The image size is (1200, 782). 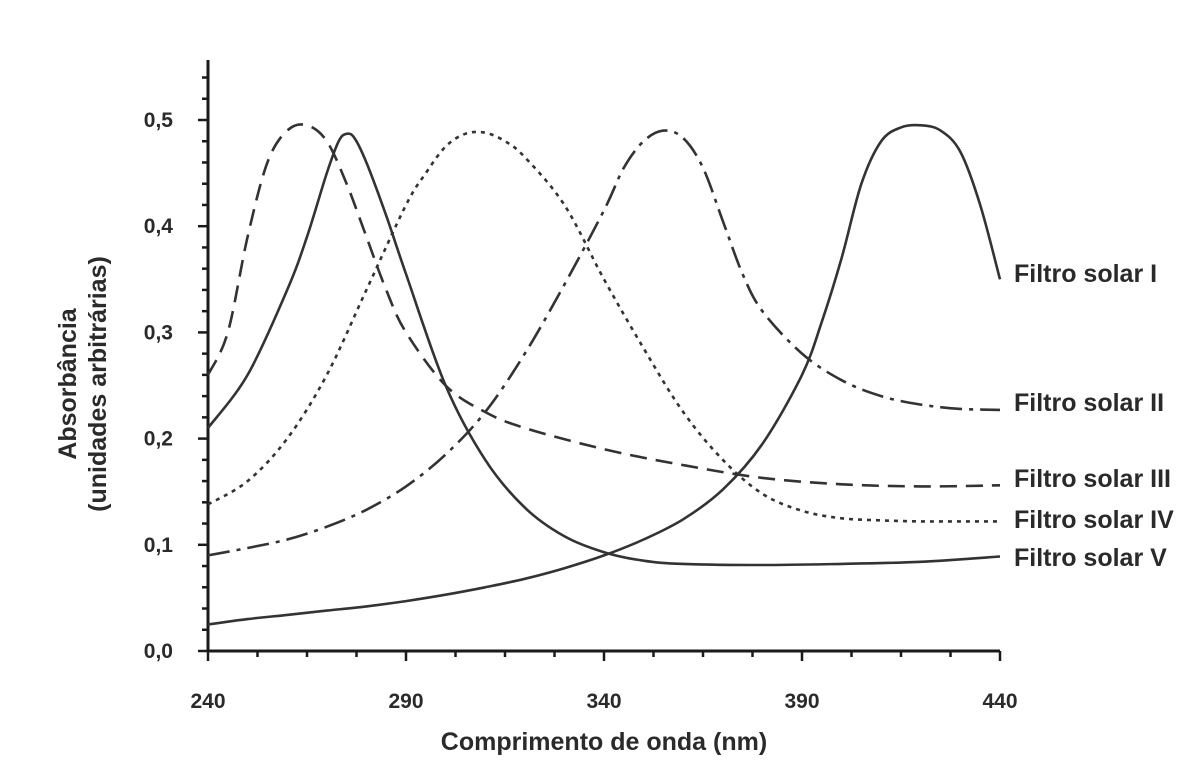 I want to click on y-tick-label: 0,0, so click(x=158, y=651).